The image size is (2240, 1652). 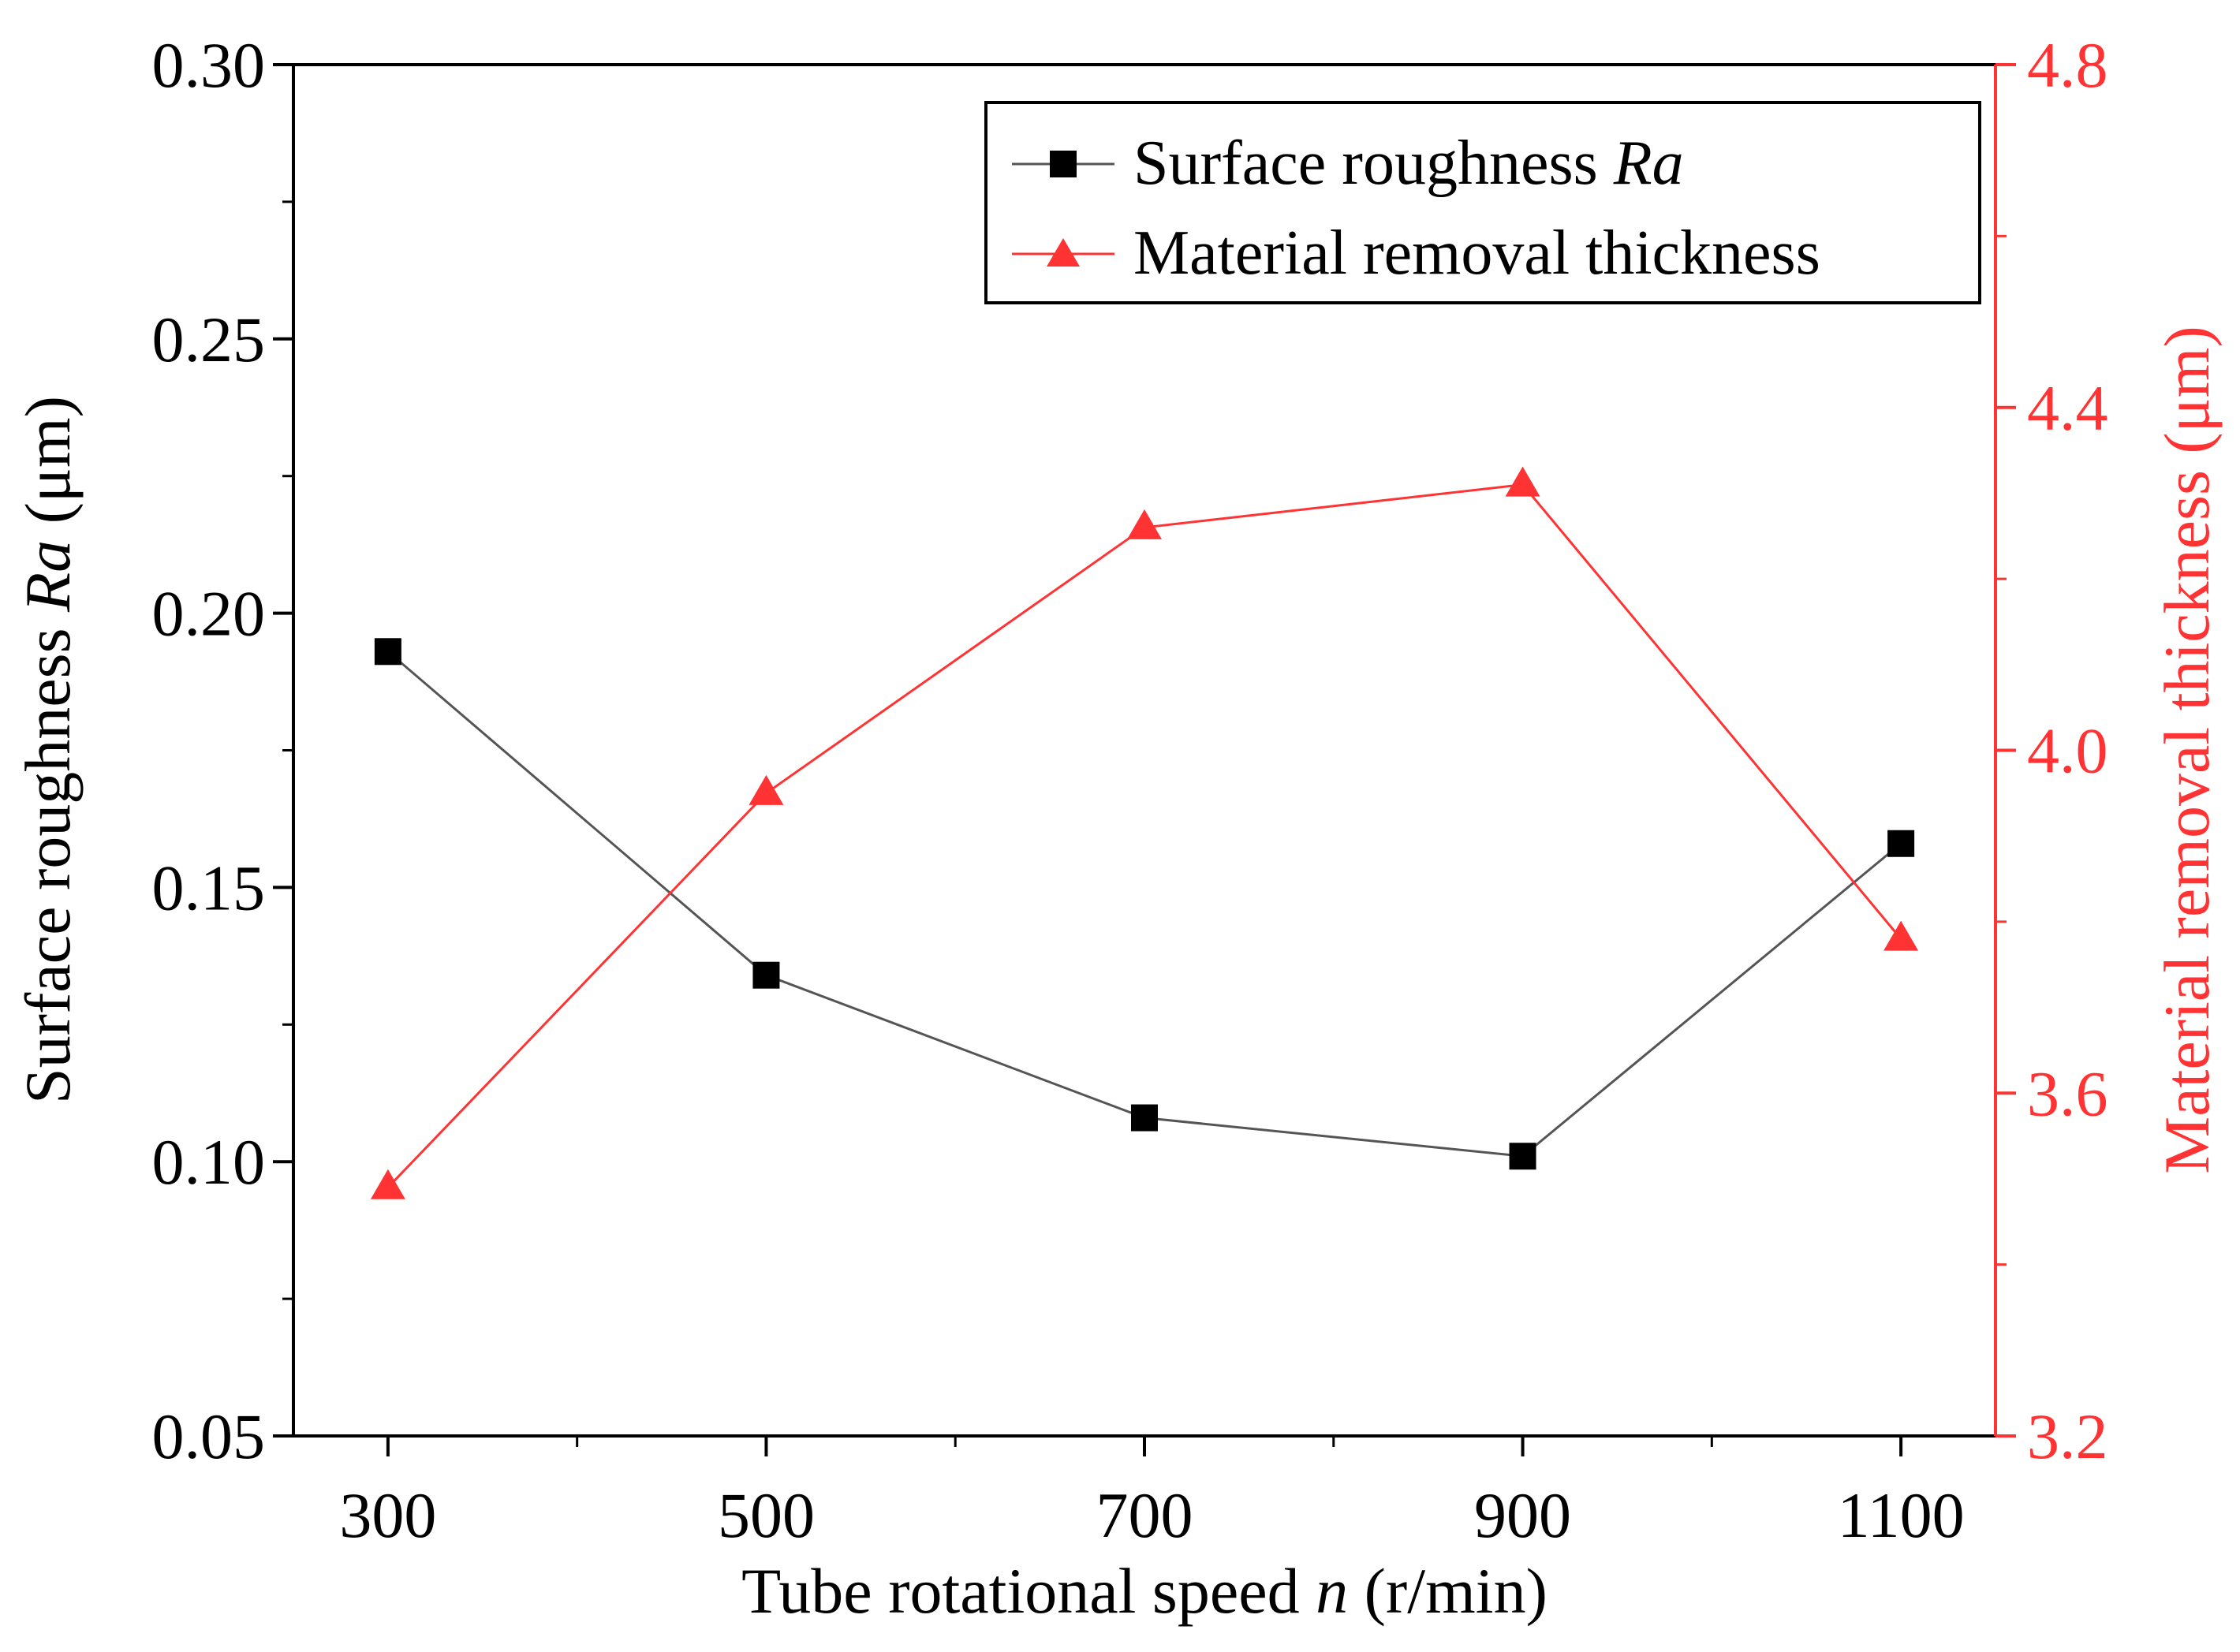 What do you see at coordinates (209, 1162) in the screenshot?
I see `left-y-tick-label: 0.10` at bounding box center [209, 1162].